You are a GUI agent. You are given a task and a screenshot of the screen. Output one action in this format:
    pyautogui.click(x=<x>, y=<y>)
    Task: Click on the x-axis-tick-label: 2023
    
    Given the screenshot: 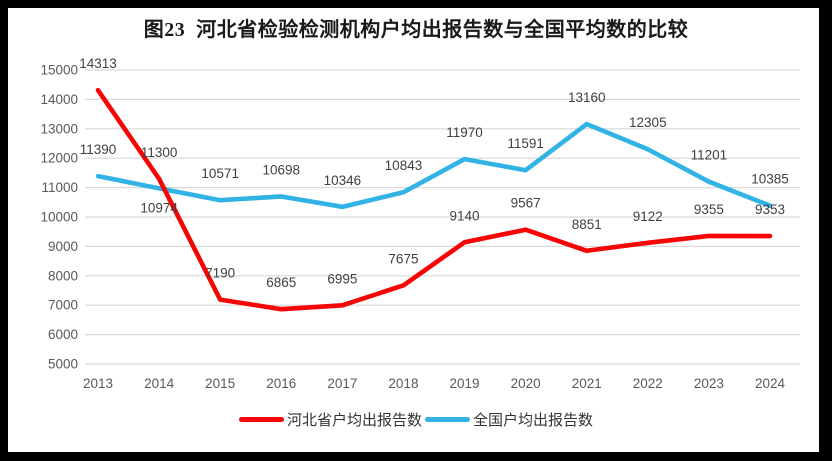 What is the action you would take?
    pyautogui.click(x=709, y=383)
    